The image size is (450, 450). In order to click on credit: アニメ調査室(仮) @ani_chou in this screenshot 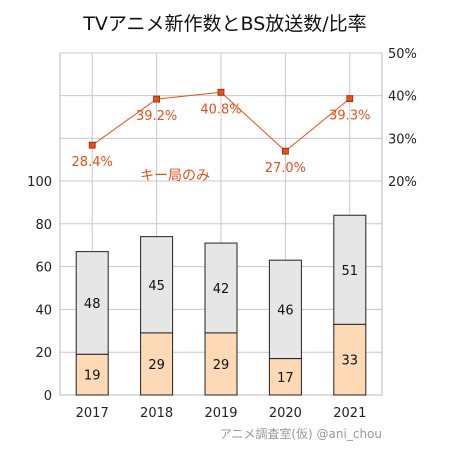, I will do `click(301, 433)`.